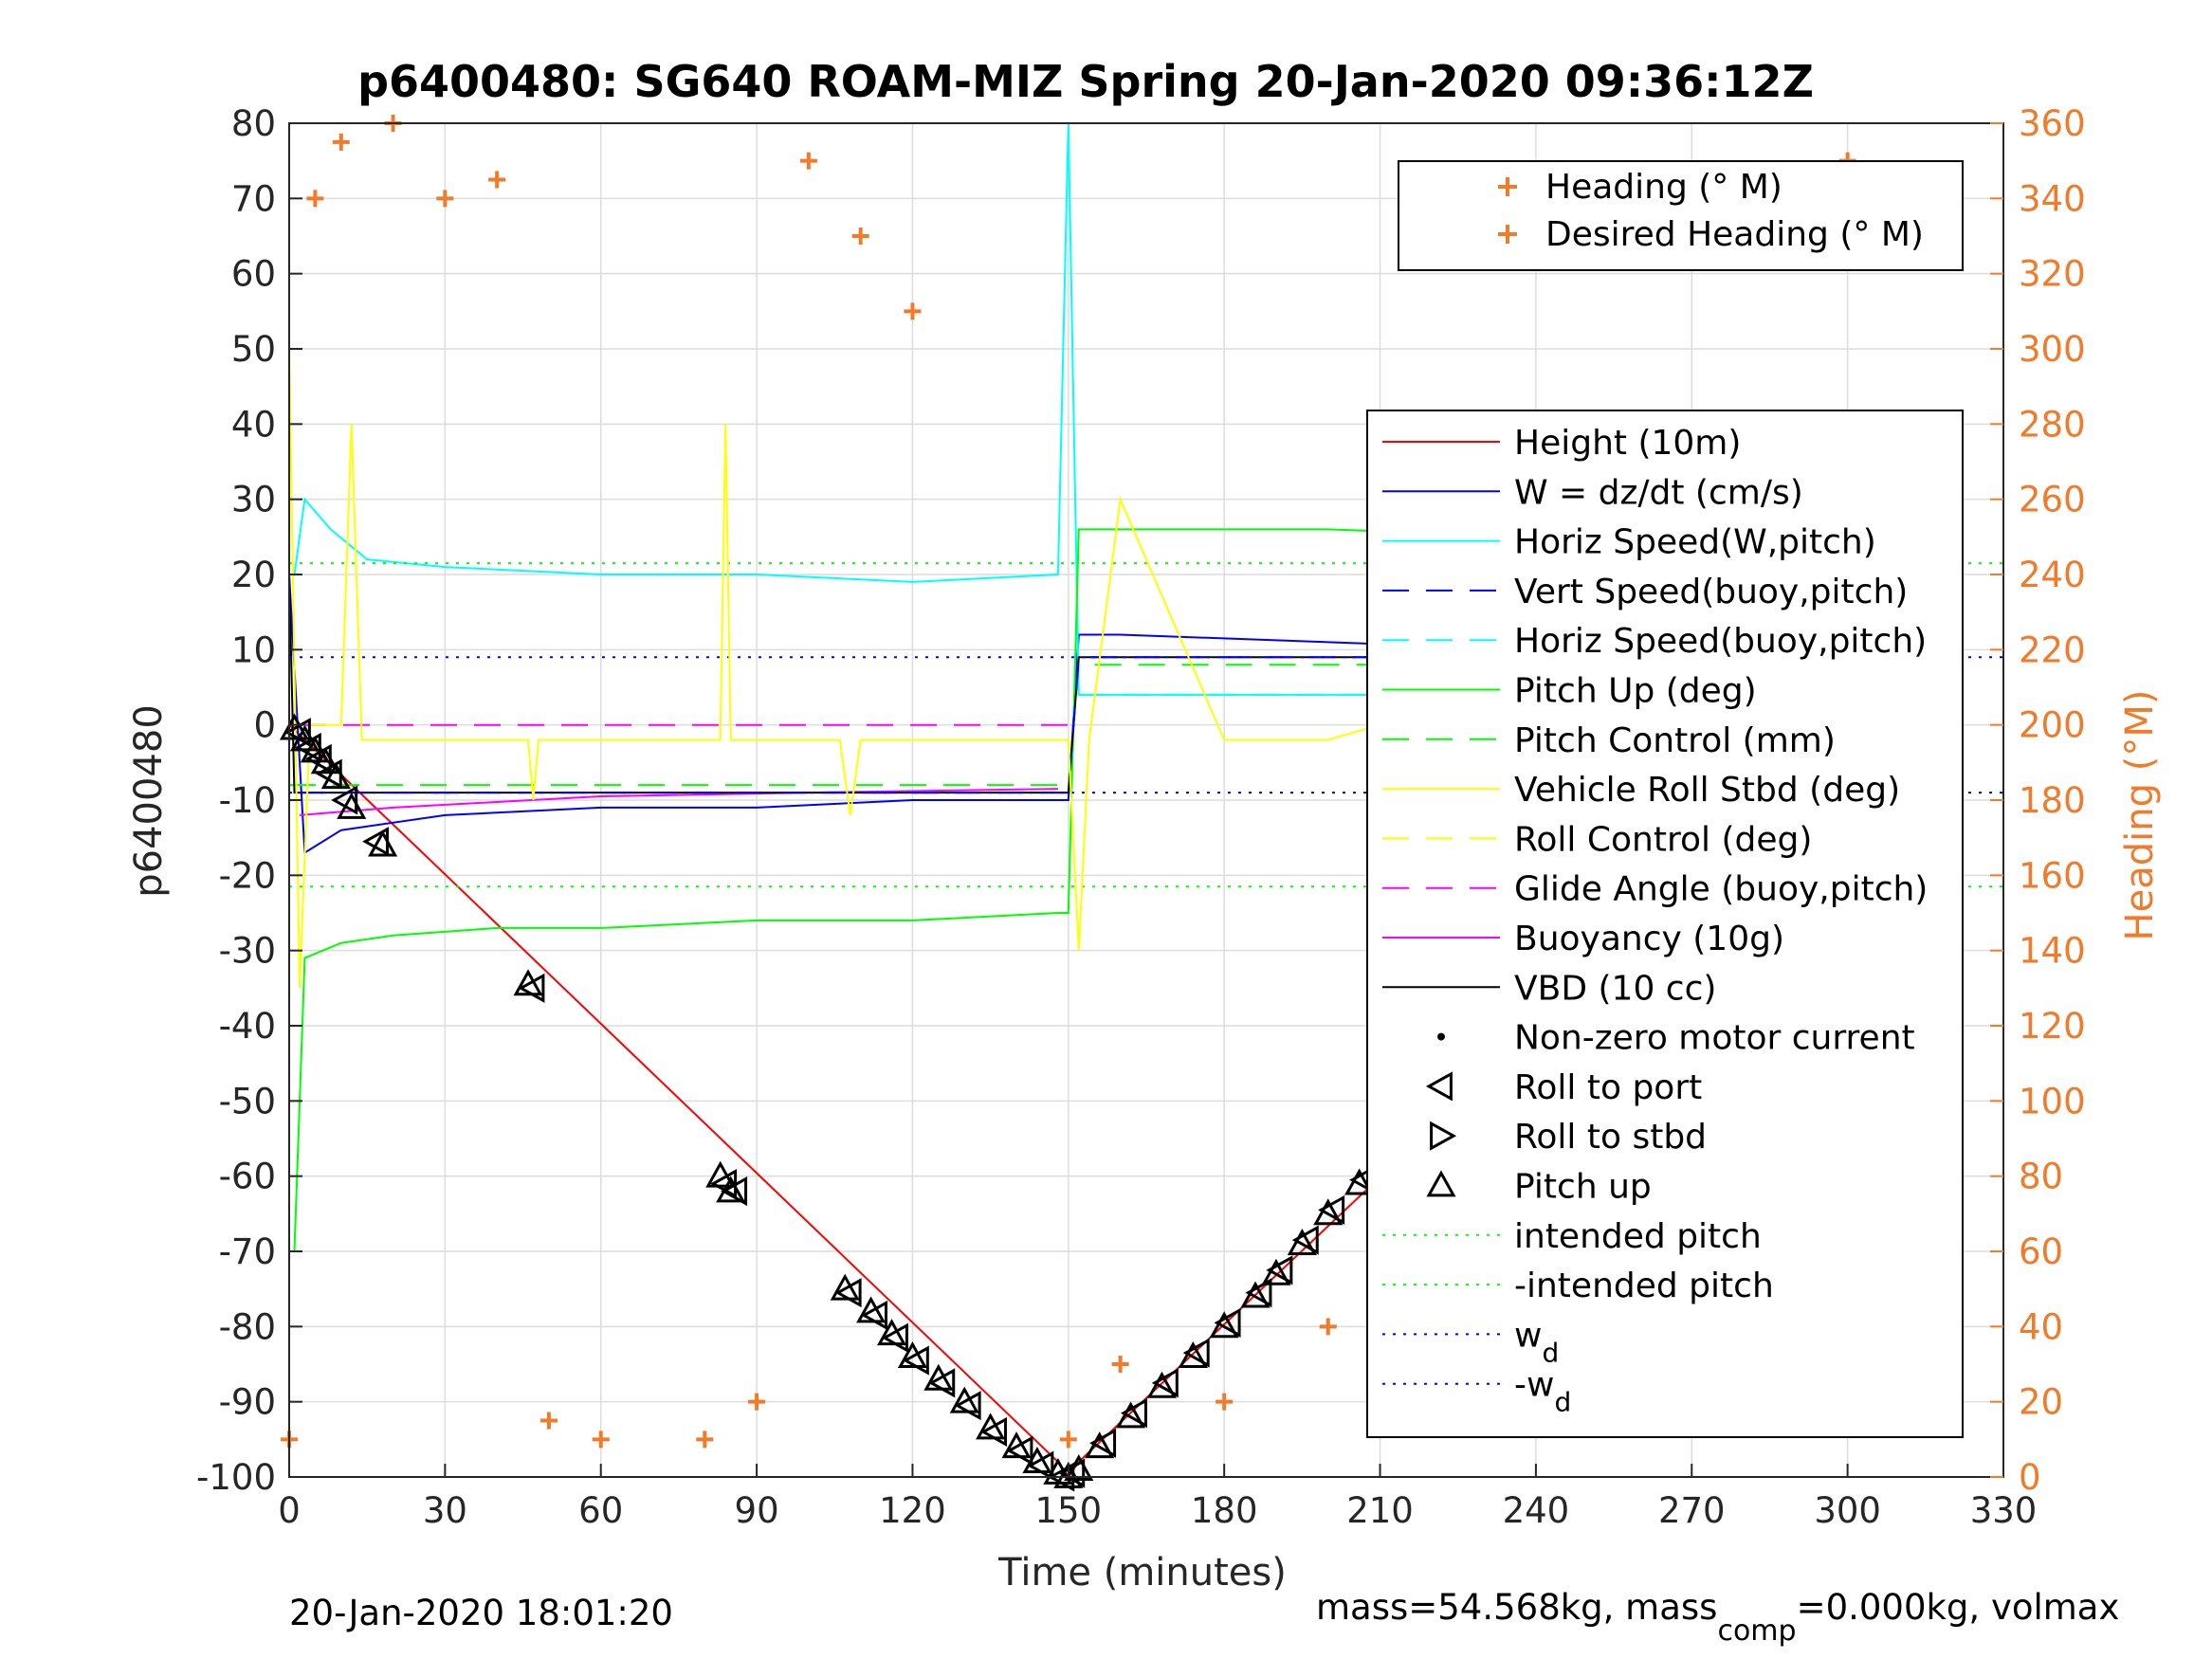 Image resolution: width=2212 pixels, height=1659 pixels. What do you see at coordinates (2052, 1101) in the screenshot?
I see `y2-tick-label: 100` at bounding box center [2052, 1101].